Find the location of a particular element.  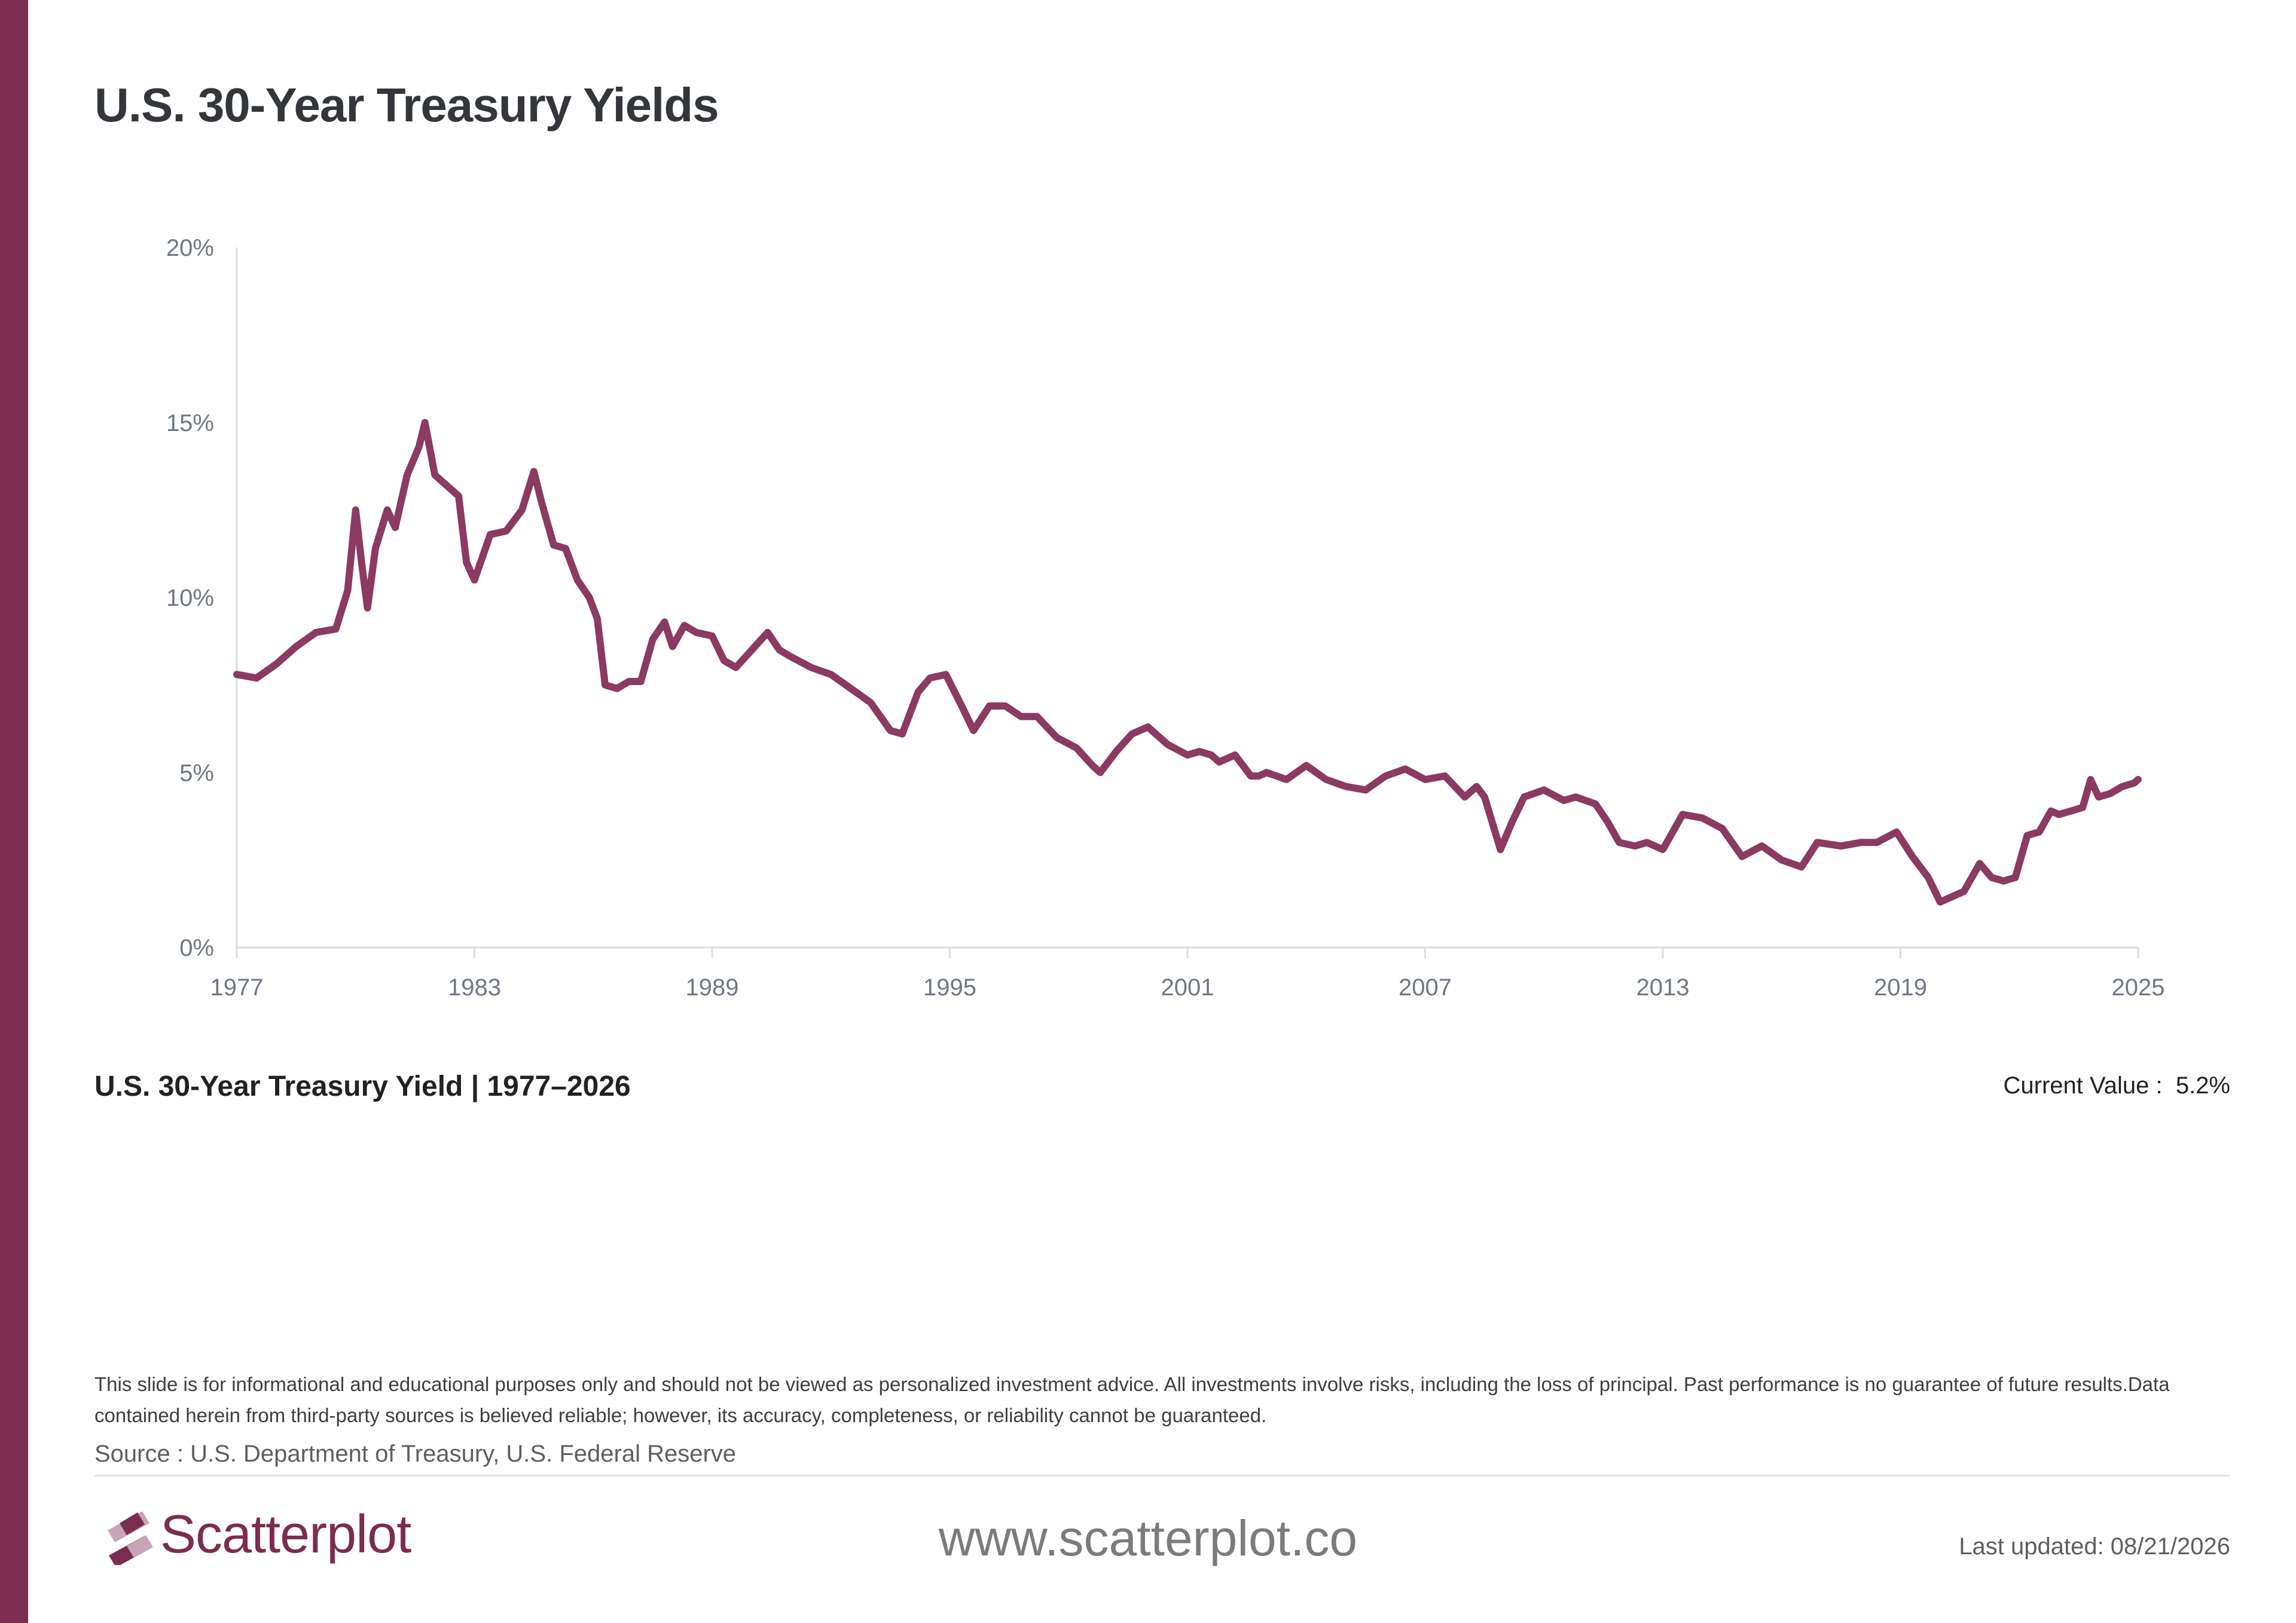

brand-name: Scatterplot is located at coordinates (285, 1535).